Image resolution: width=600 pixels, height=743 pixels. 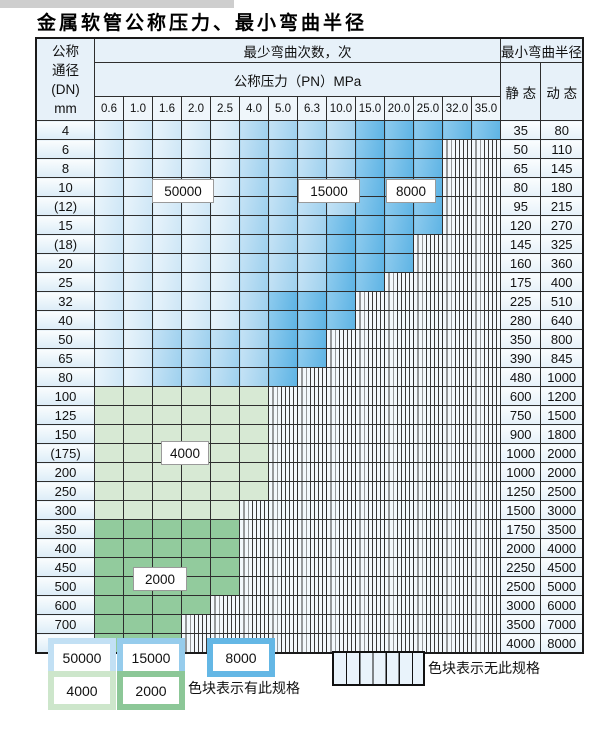 I want to click on dn-value: 250, so click(x=65, y=491).